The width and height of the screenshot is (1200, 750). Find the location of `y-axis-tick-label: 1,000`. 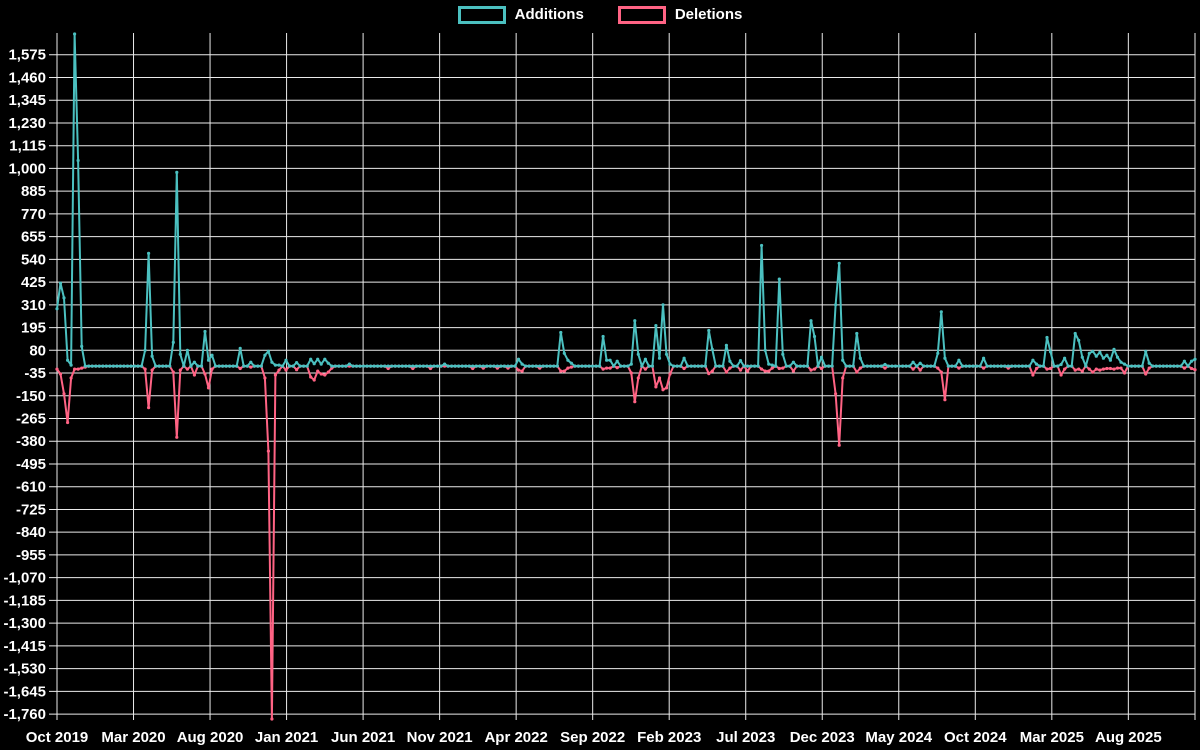

y-axis-tick-label: 1,000 is located at coordinates (27, 168).